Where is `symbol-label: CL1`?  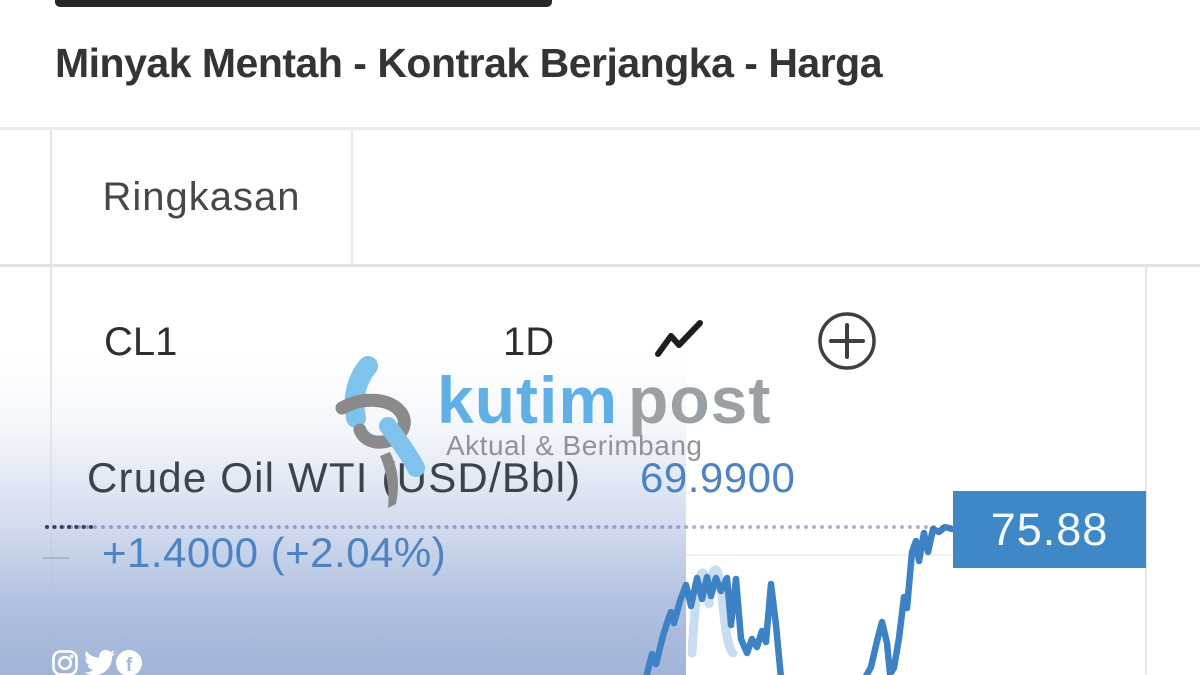 symbol-label: CL1 is located at coordinates (141, 342).